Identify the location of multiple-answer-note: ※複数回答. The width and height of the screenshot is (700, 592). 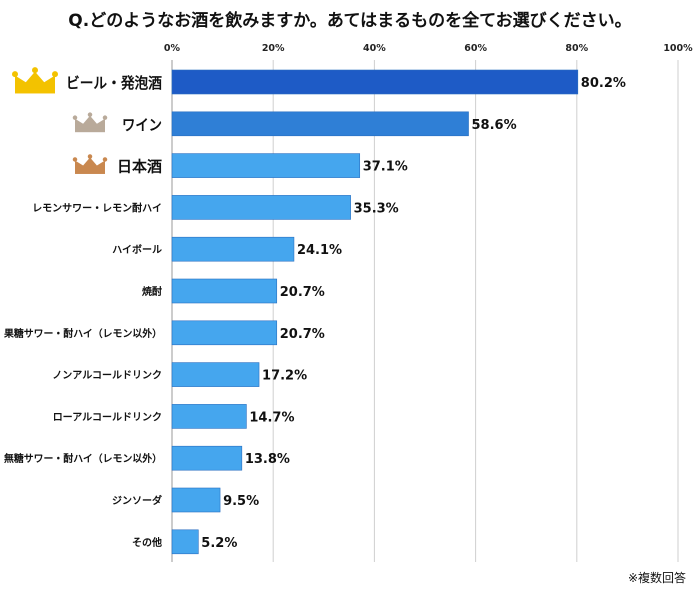
(656, 578).